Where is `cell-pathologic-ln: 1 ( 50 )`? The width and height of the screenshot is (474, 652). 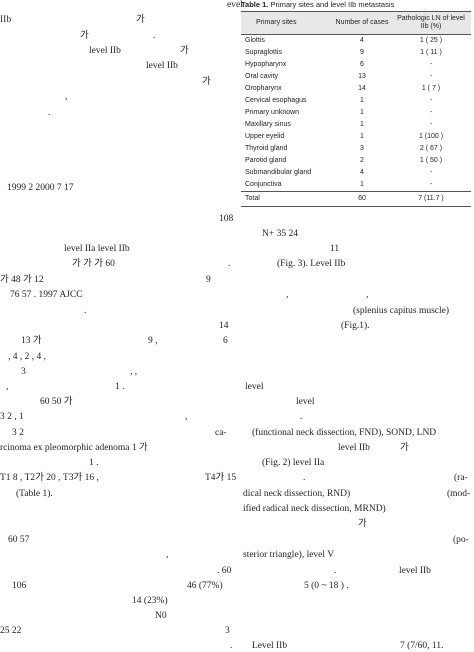 cell-pathologic-ln: 1 ( 50 ) is located at coordinates (431, 160).